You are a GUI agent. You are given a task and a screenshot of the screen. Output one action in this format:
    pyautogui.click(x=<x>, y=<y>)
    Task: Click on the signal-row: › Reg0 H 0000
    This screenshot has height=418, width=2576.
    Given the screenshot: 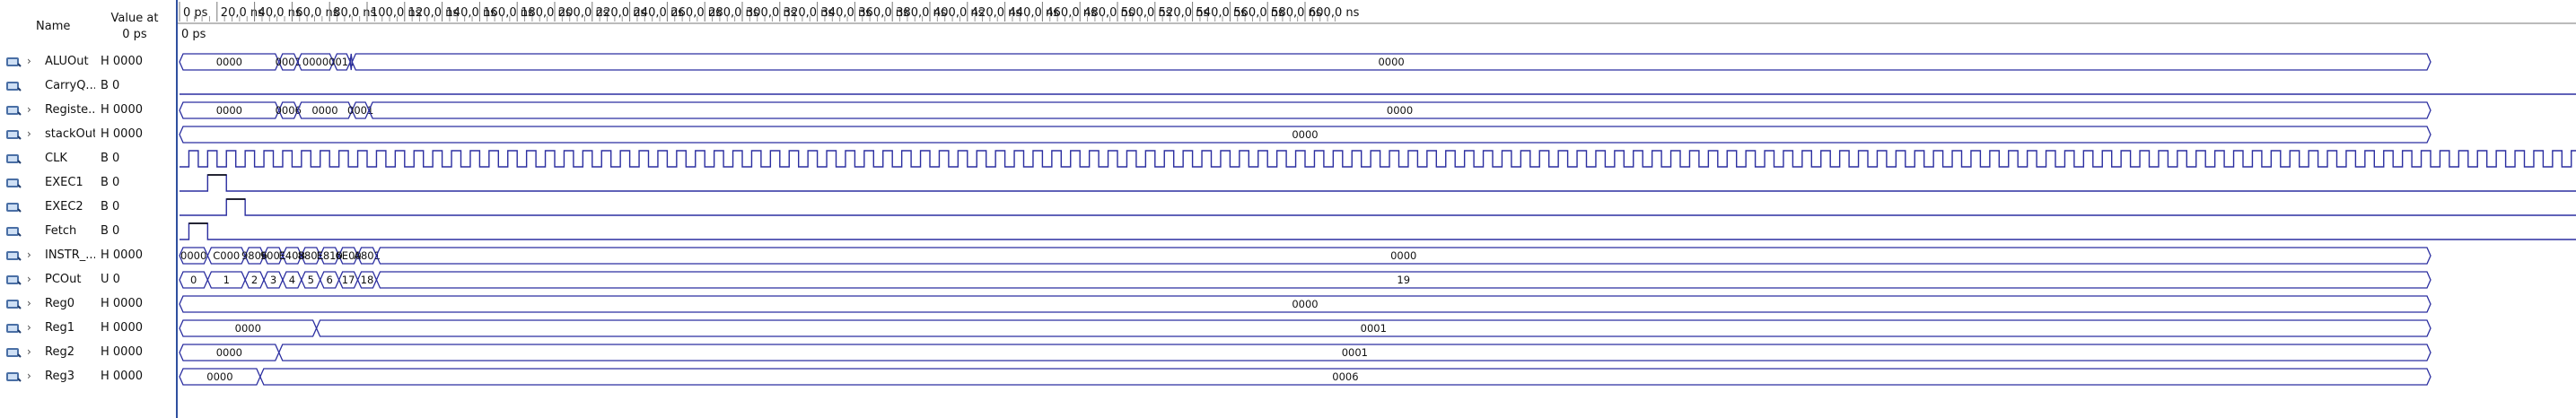 What is the action you would take?
    pyautogui.click(x=88, y=304)
    